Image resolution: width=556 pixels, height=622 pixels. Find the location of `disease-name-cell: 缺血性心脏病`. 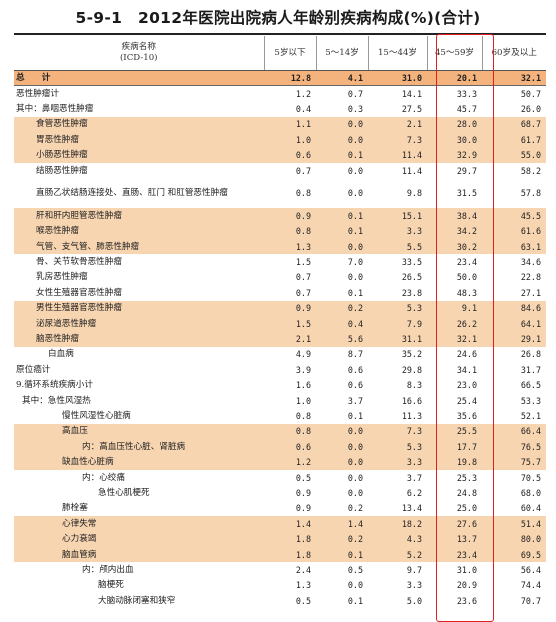

disease-name-cell: 缺血性心脏病 is located at coordinates (139, 461).